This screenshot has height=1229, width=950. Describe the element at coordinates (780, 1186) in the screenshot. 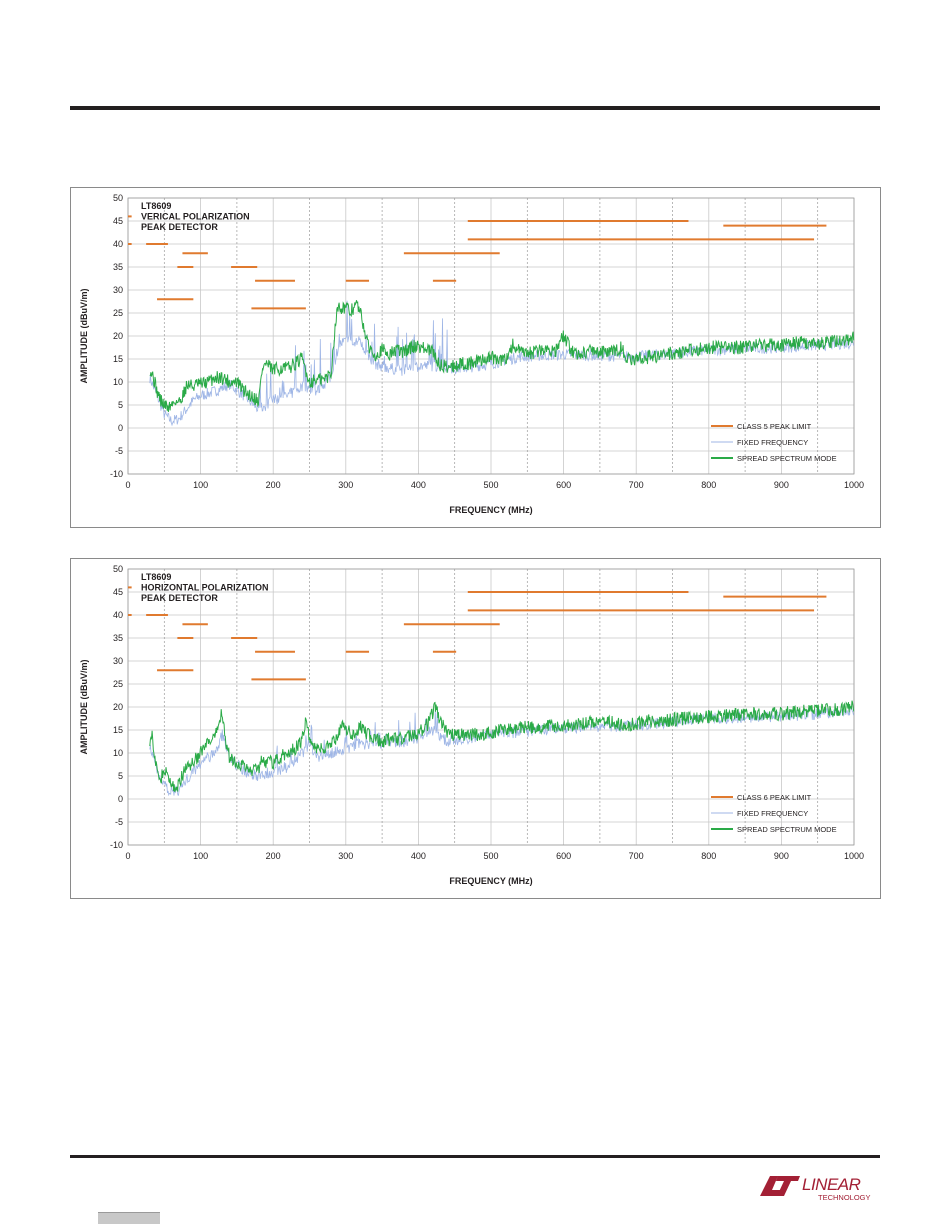

I see `lt-mark-icon` at that location.